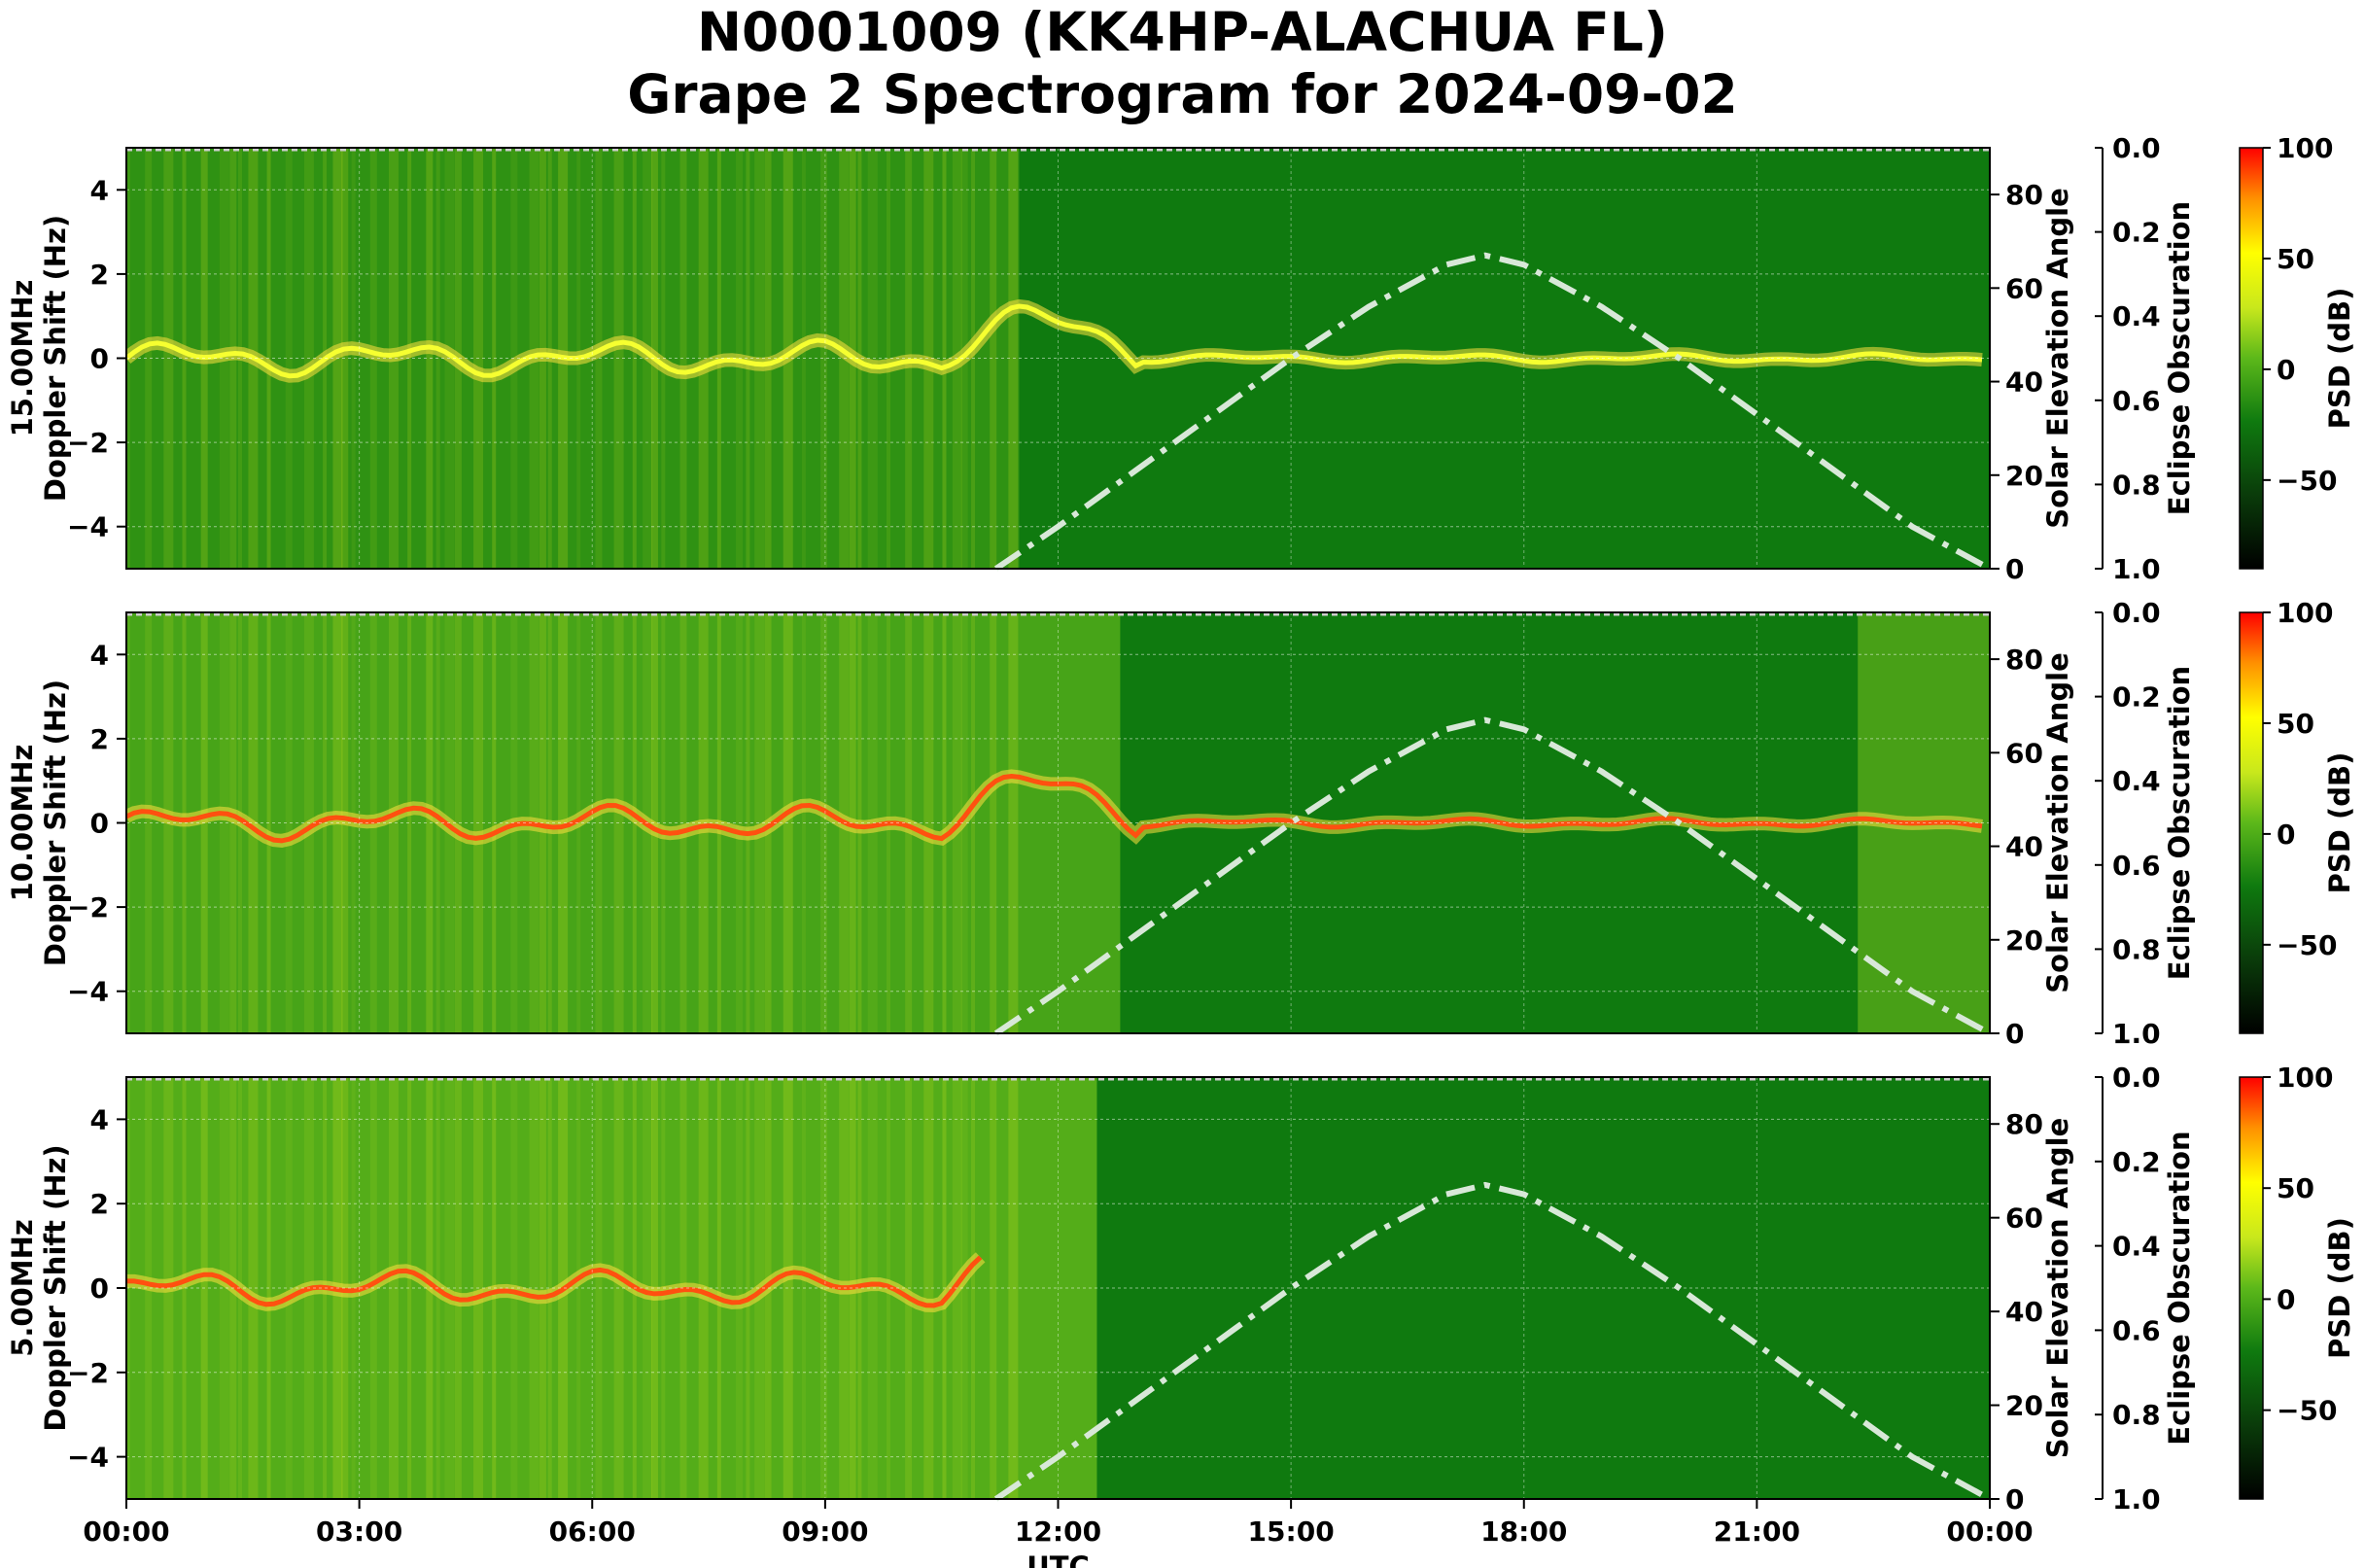 This screenshot has width=2365, height=1568. Describe the element at coordinates (1058, 1532) in the screenshot. I see `x-tick-label: 12:00` at that location.